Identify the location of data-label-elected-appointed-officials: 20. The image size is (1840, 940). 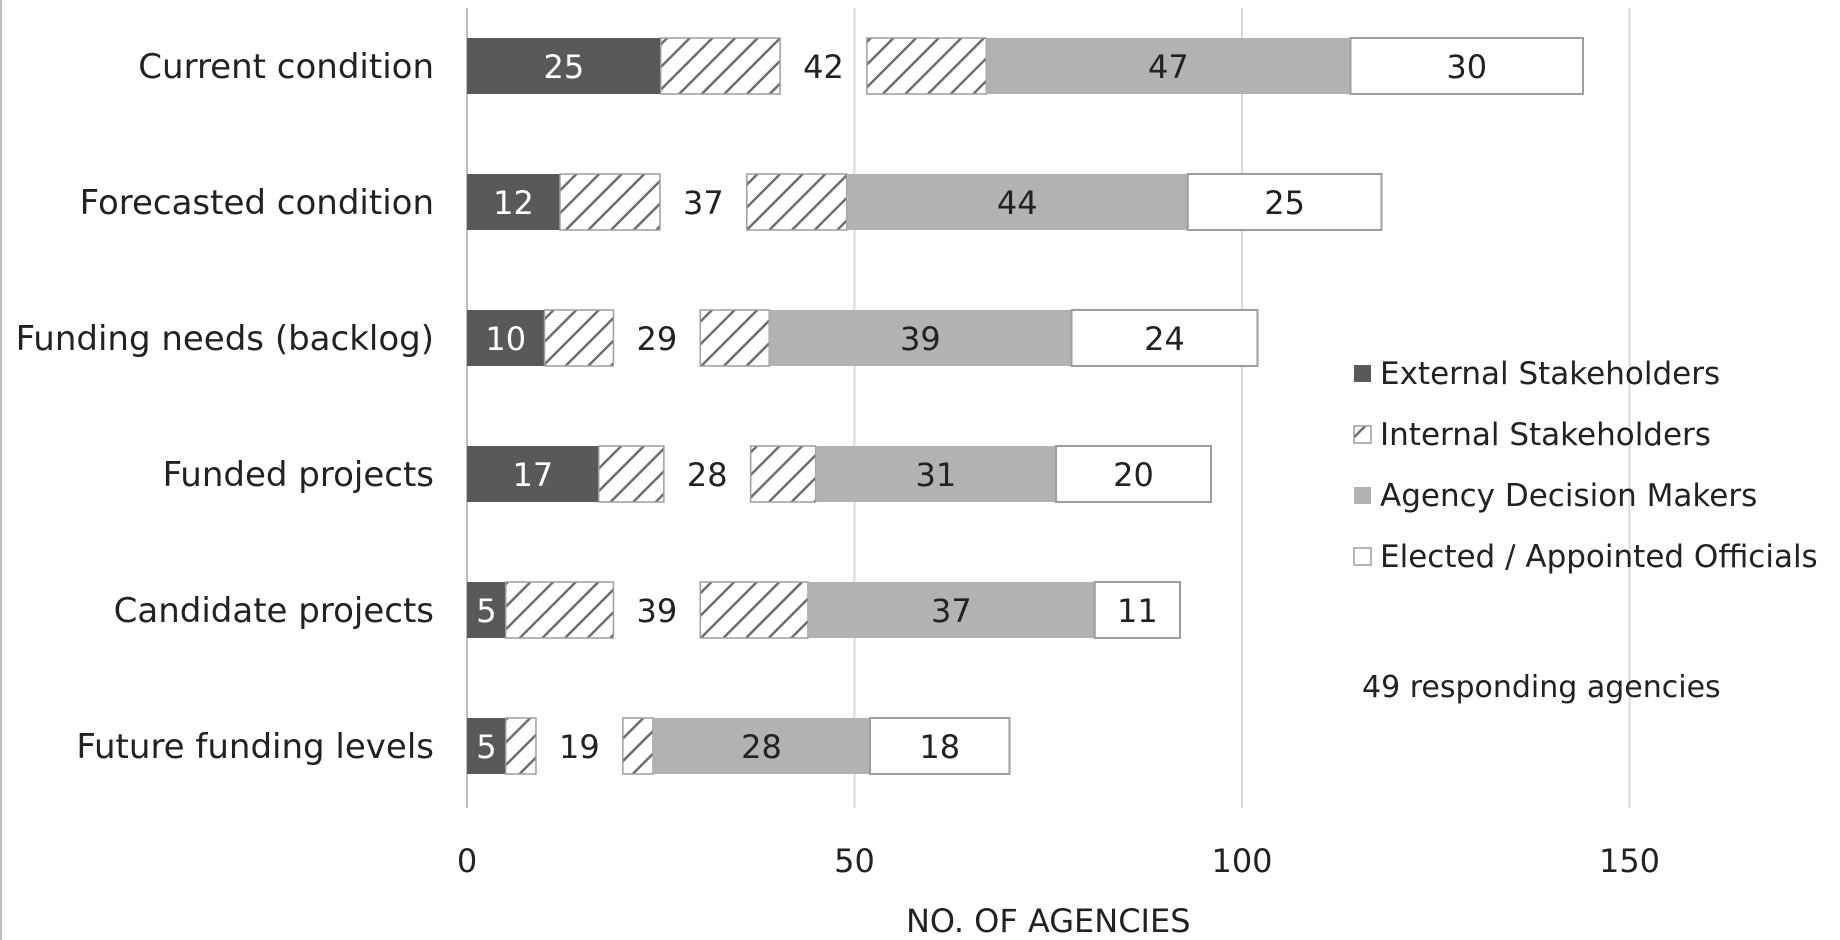
(1133, 475).